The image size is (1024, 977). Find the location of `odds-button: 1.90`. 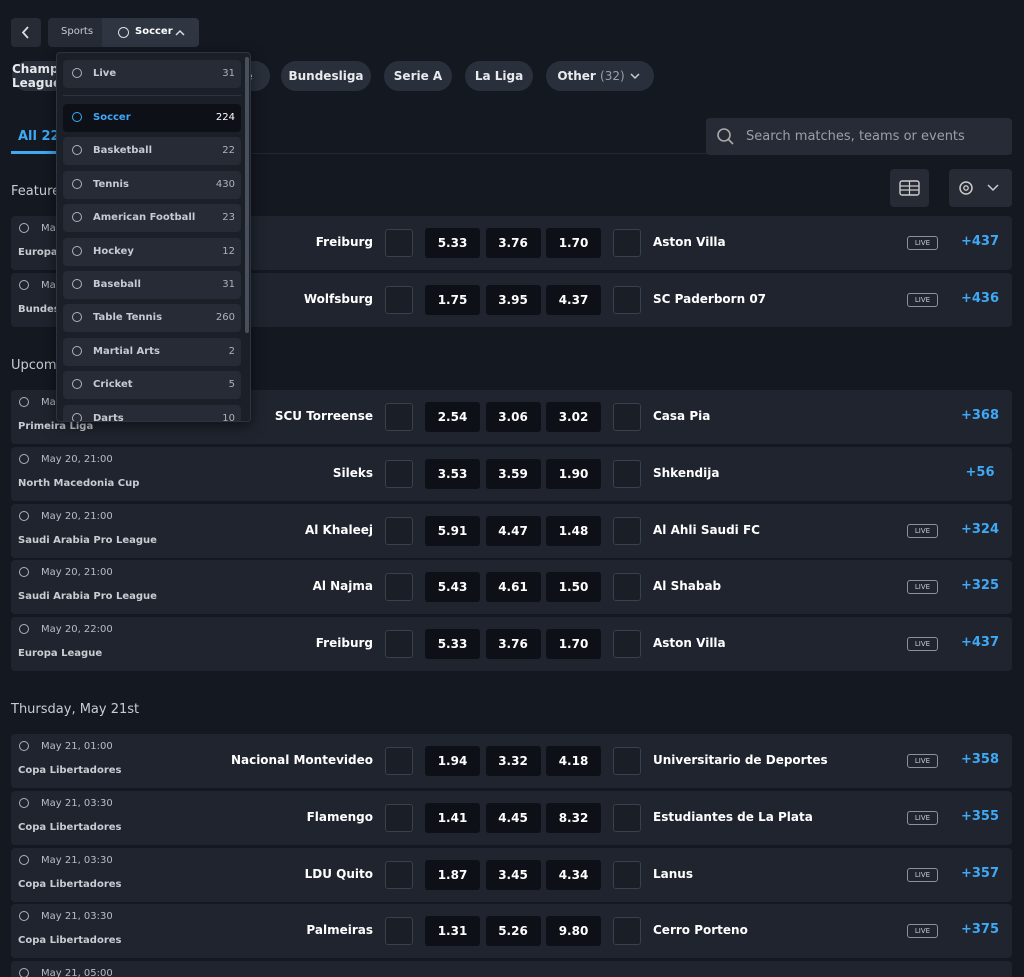

odds-button: 1.90 is located at coordinates (573, 473).